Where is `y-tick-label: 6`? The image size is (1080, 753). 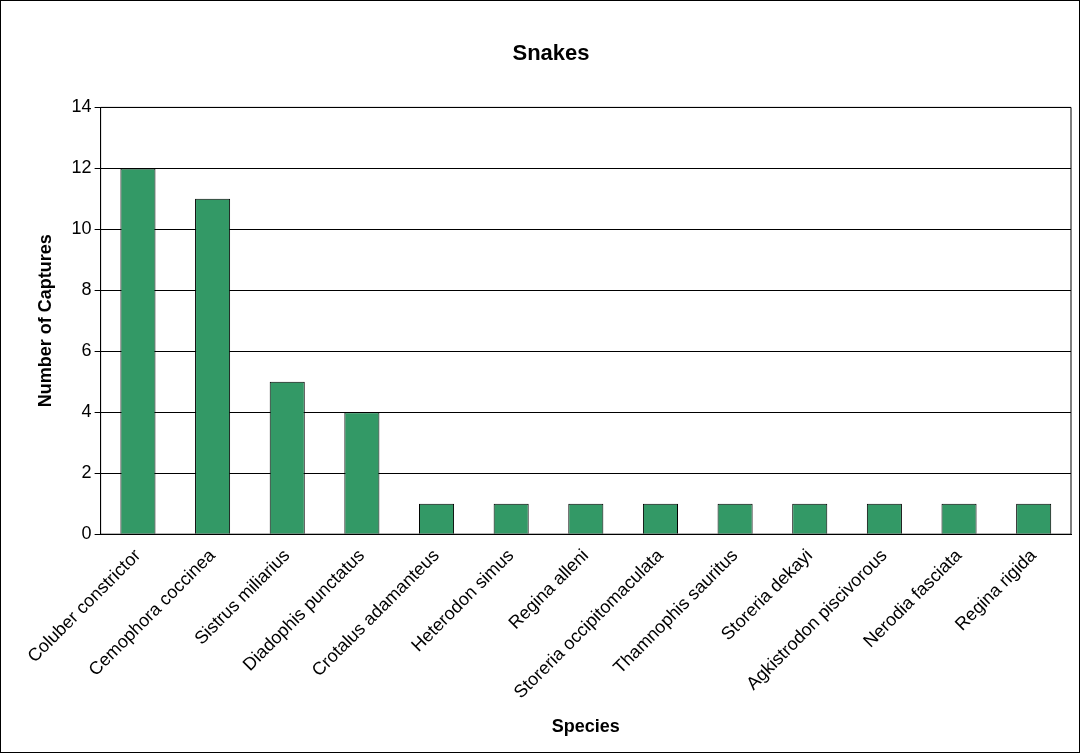 y-tick-label: 6 is located at coordinates (86, 350).